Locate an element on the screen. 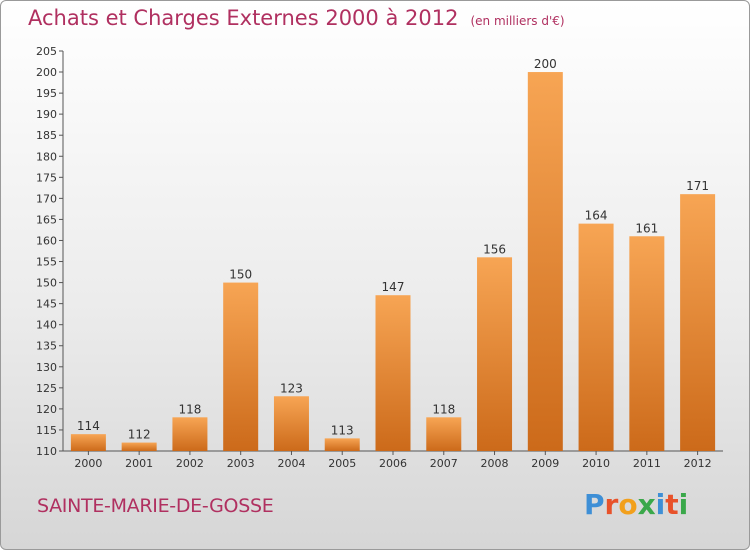  bar-value-label: 156 is located at coordinates (494, 249).